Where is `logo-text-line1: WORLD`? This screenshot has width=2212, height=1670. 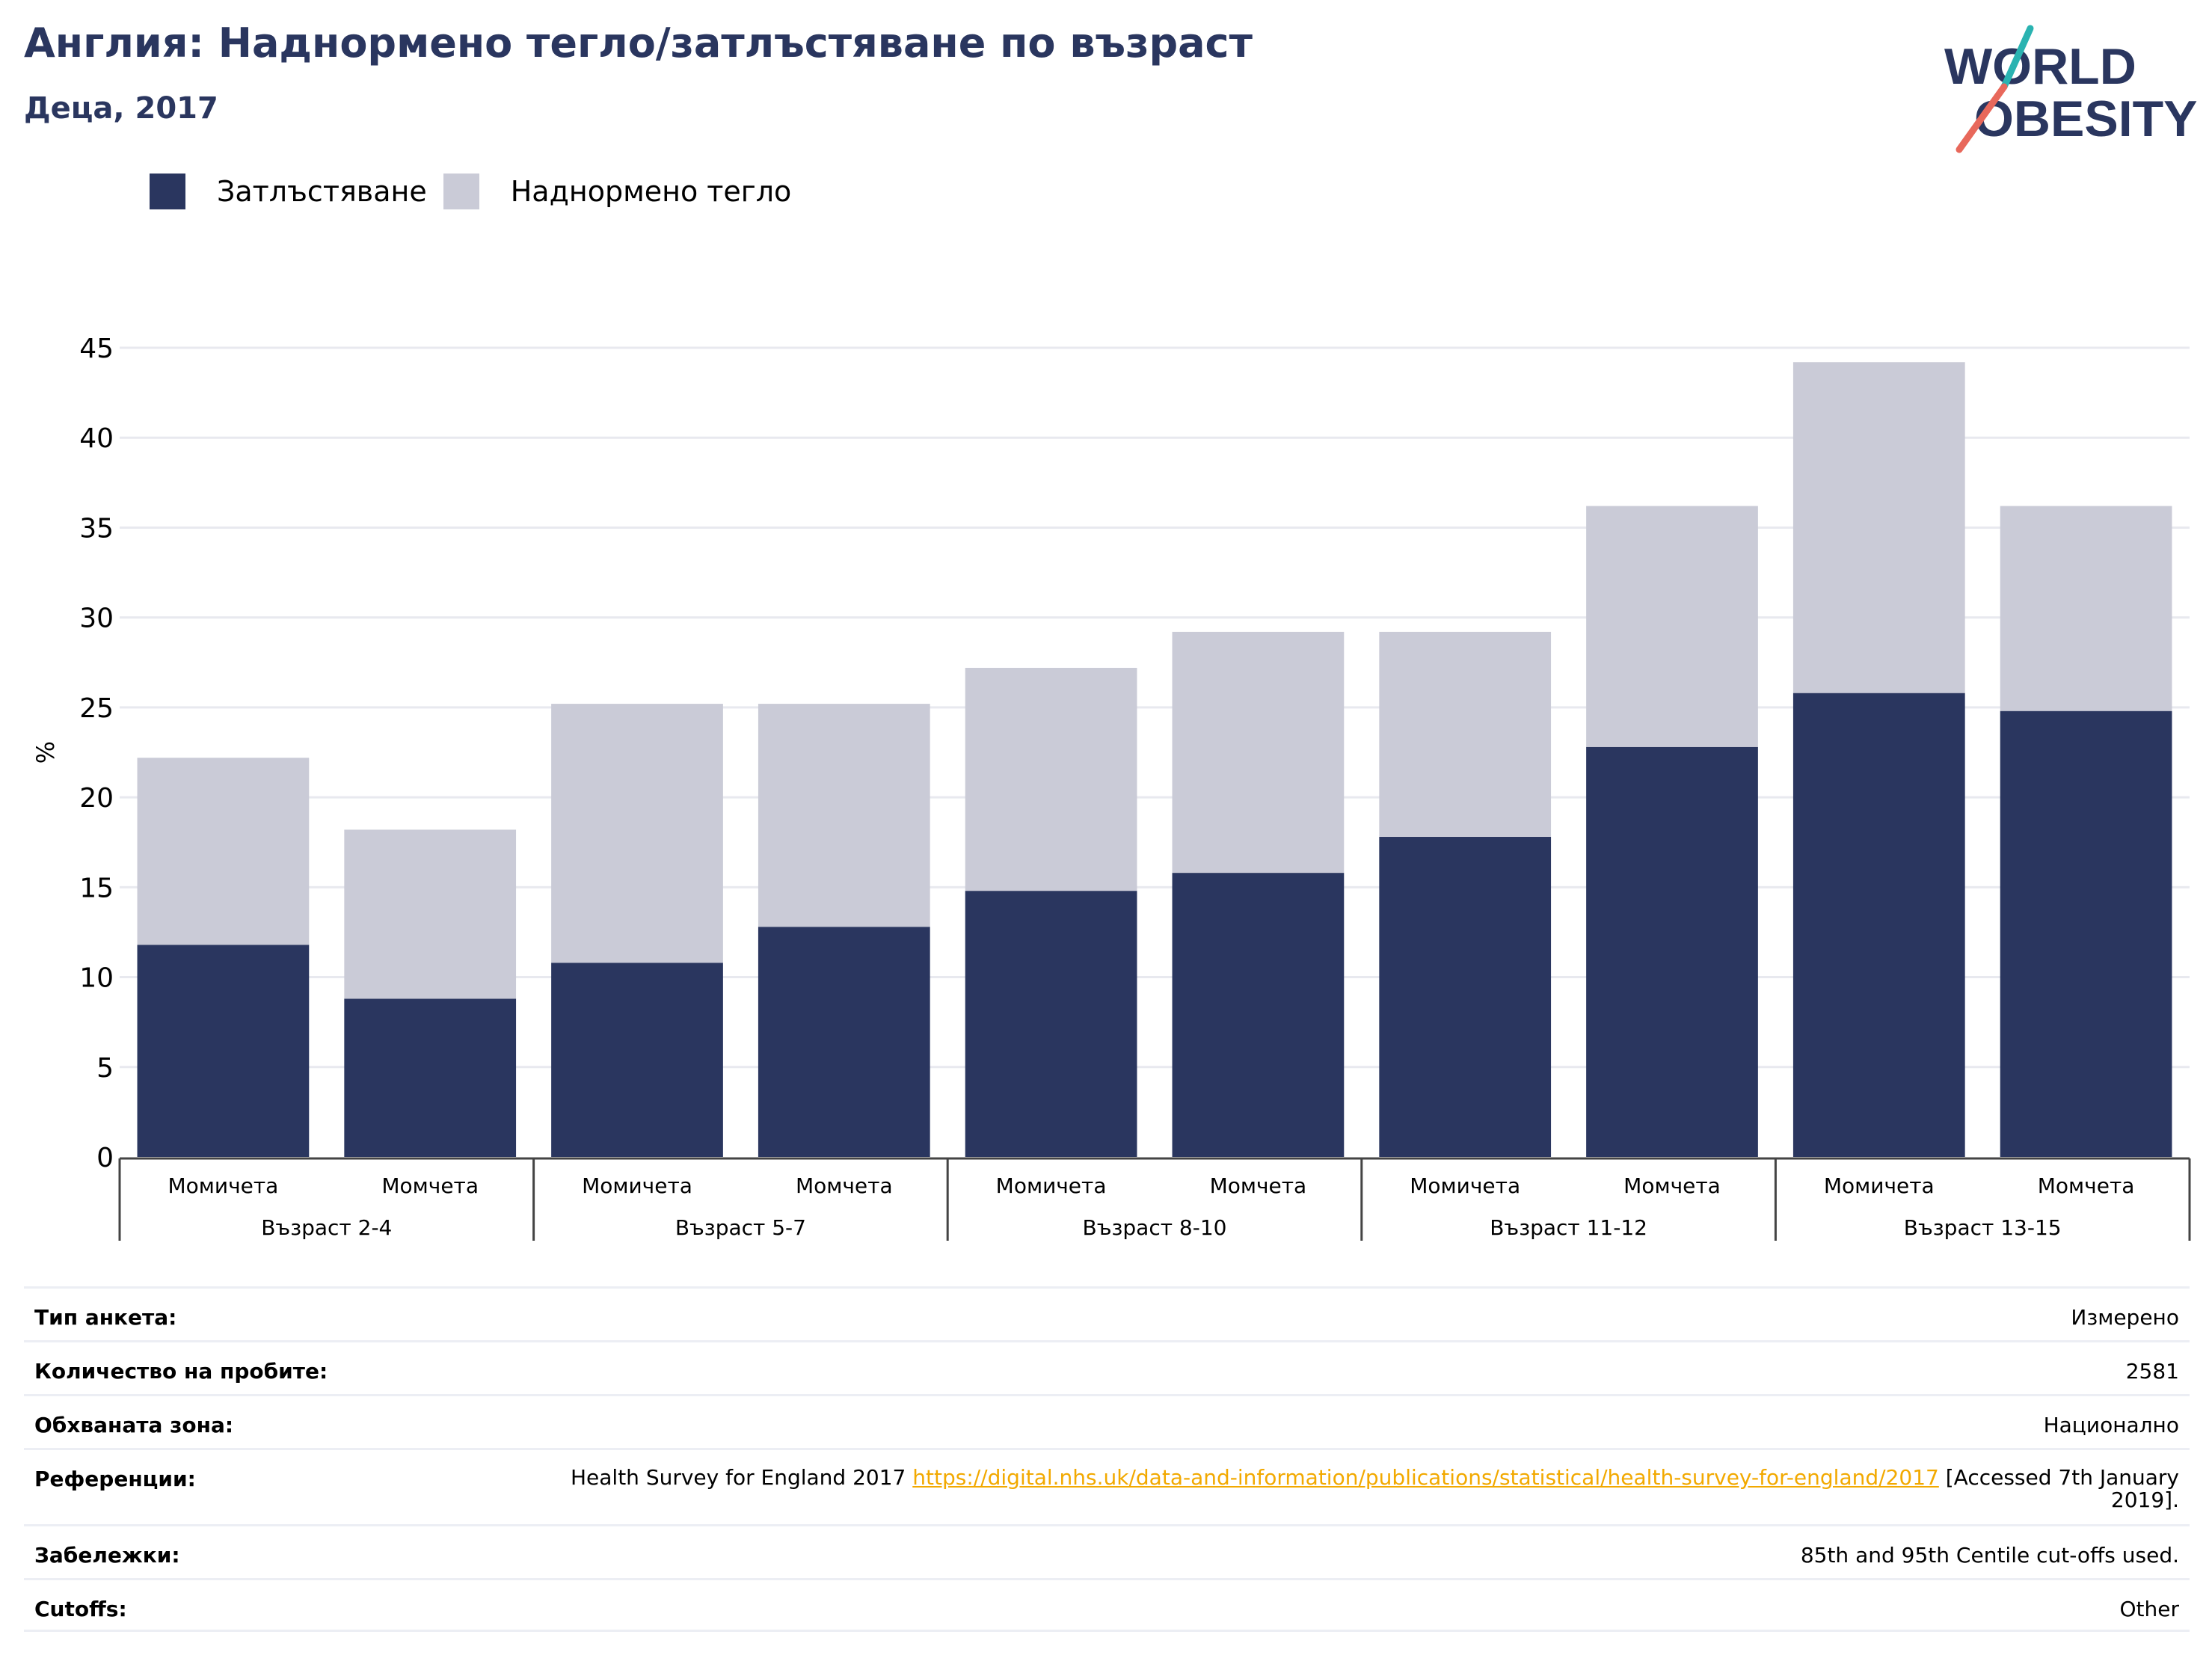
logo-text-line1: WORLD is located at coordinates (2040, 66).